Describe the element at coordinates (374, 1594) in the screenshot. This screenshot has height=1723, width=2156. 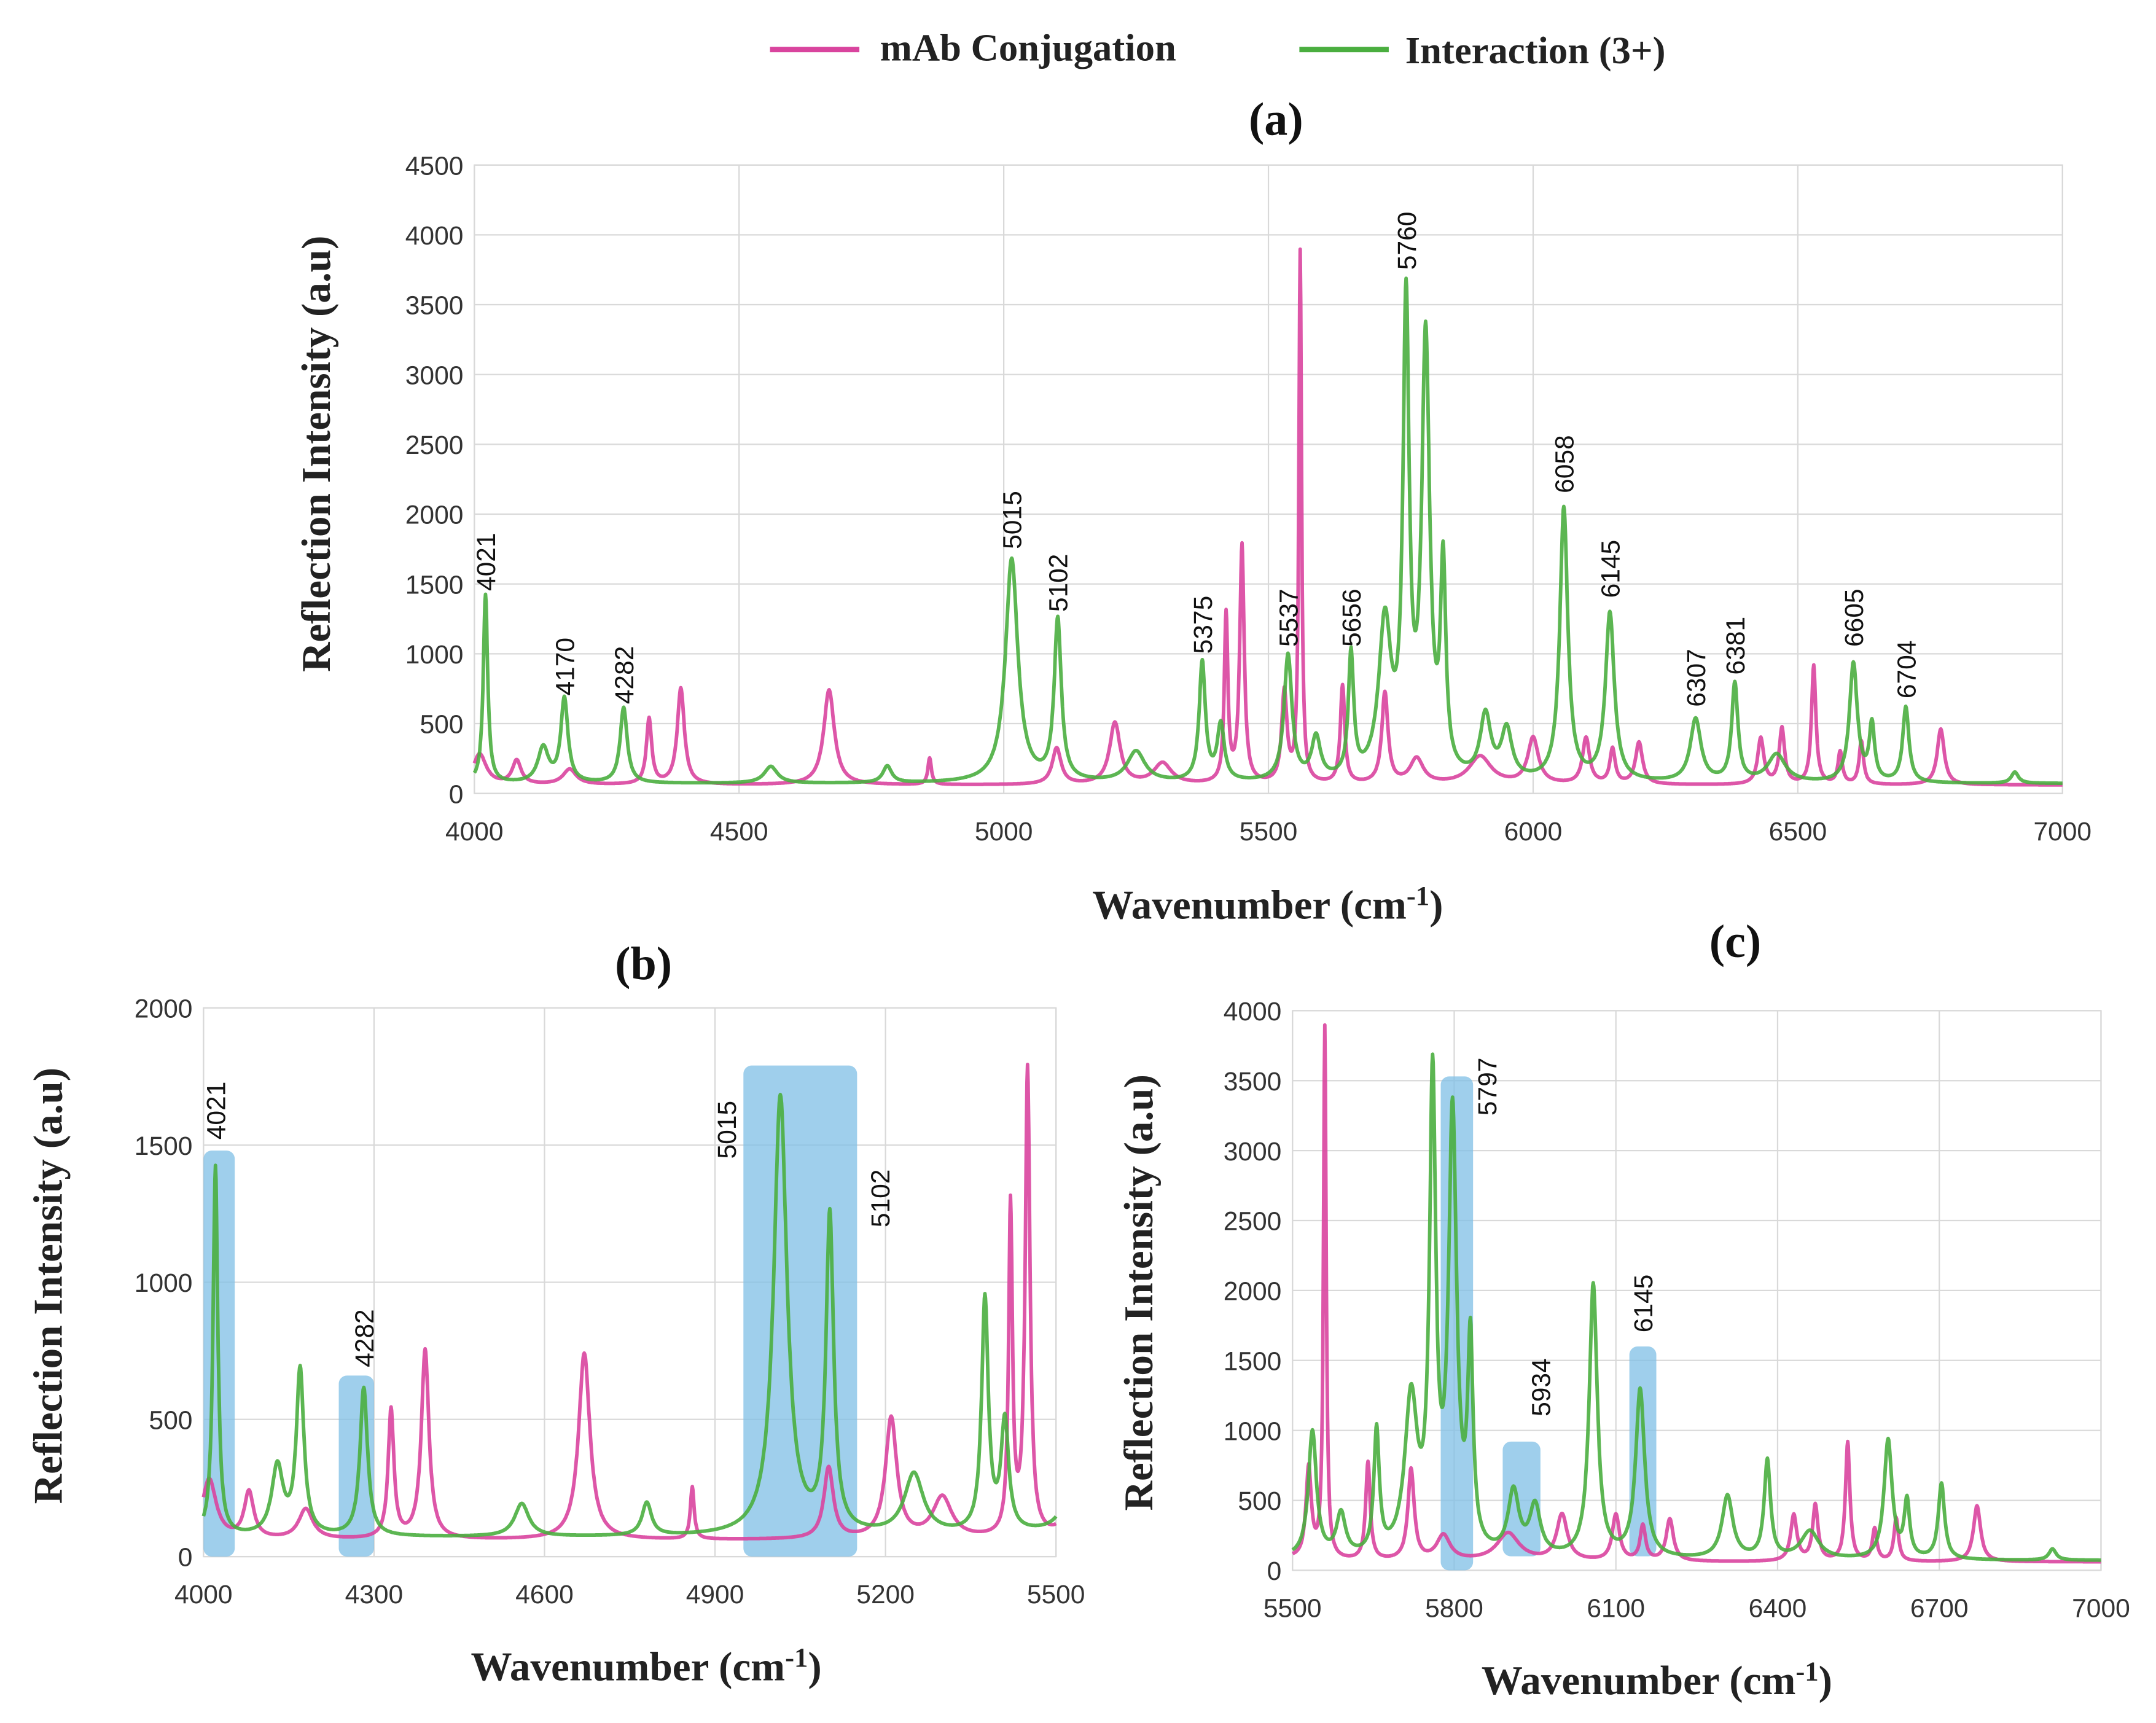
I see `x-tick-label: 4300` at that location.